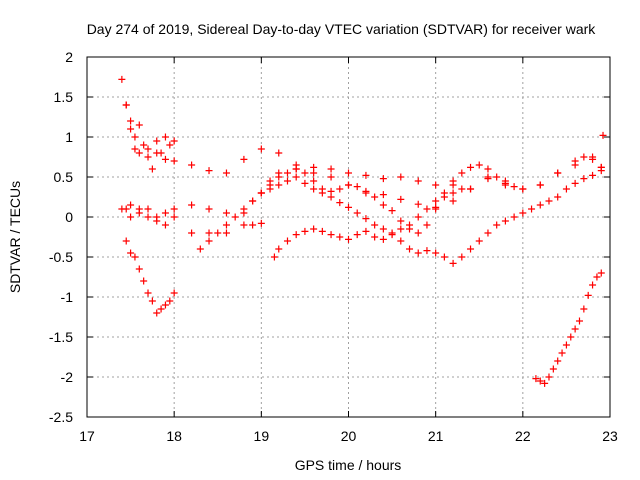  Describe the element at coordinates (67, 377) in the screenshot. I see `y-tick-label: -2` at that location.